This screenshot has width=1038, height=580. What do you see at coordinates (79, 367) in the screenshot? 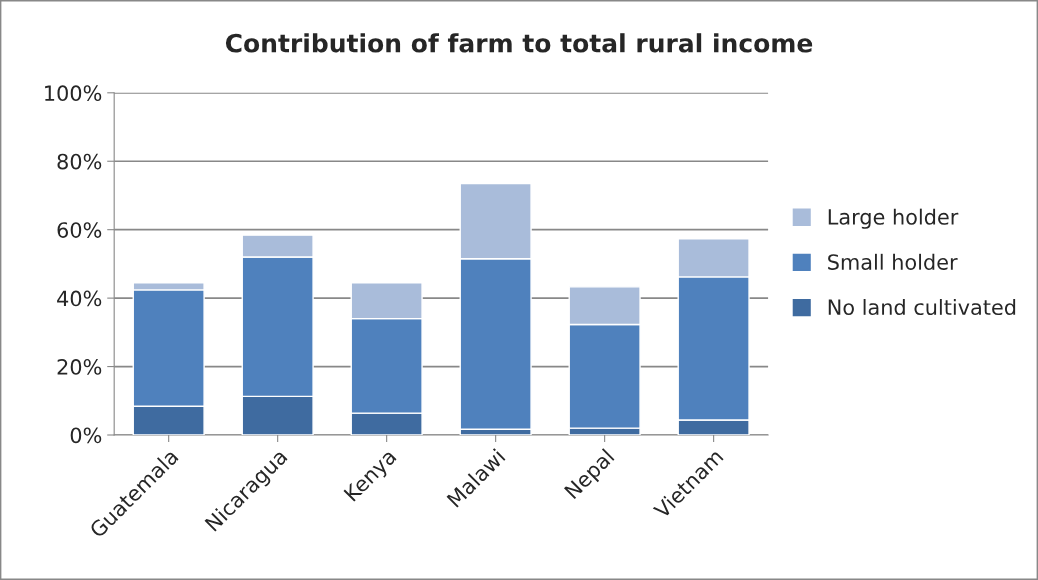
I see `y-tick-label: 20%` at bounding box center [79, 367].